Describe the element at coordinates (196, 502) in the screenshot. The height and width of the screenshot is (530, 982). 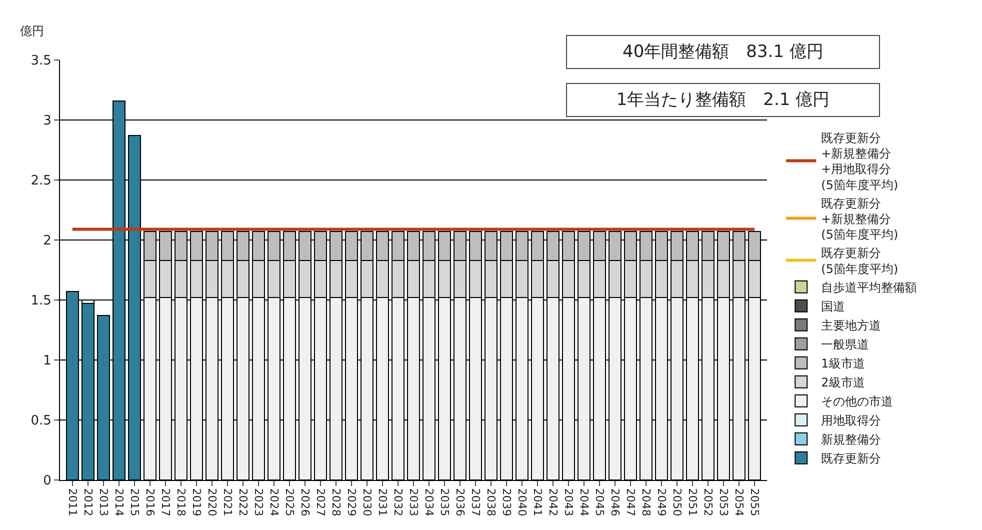
I see `x-tick-label: 2019` at that location.